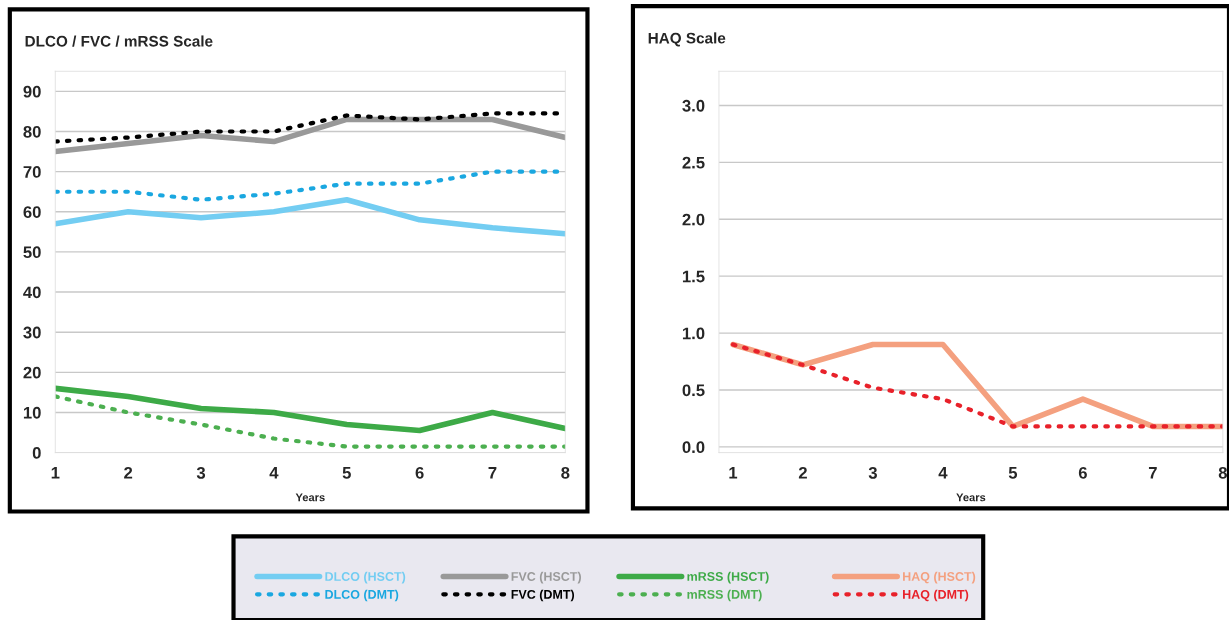 This screenshot has width=1229, height=620. I want to click on y-tick-label: 50, so click(32, 252).